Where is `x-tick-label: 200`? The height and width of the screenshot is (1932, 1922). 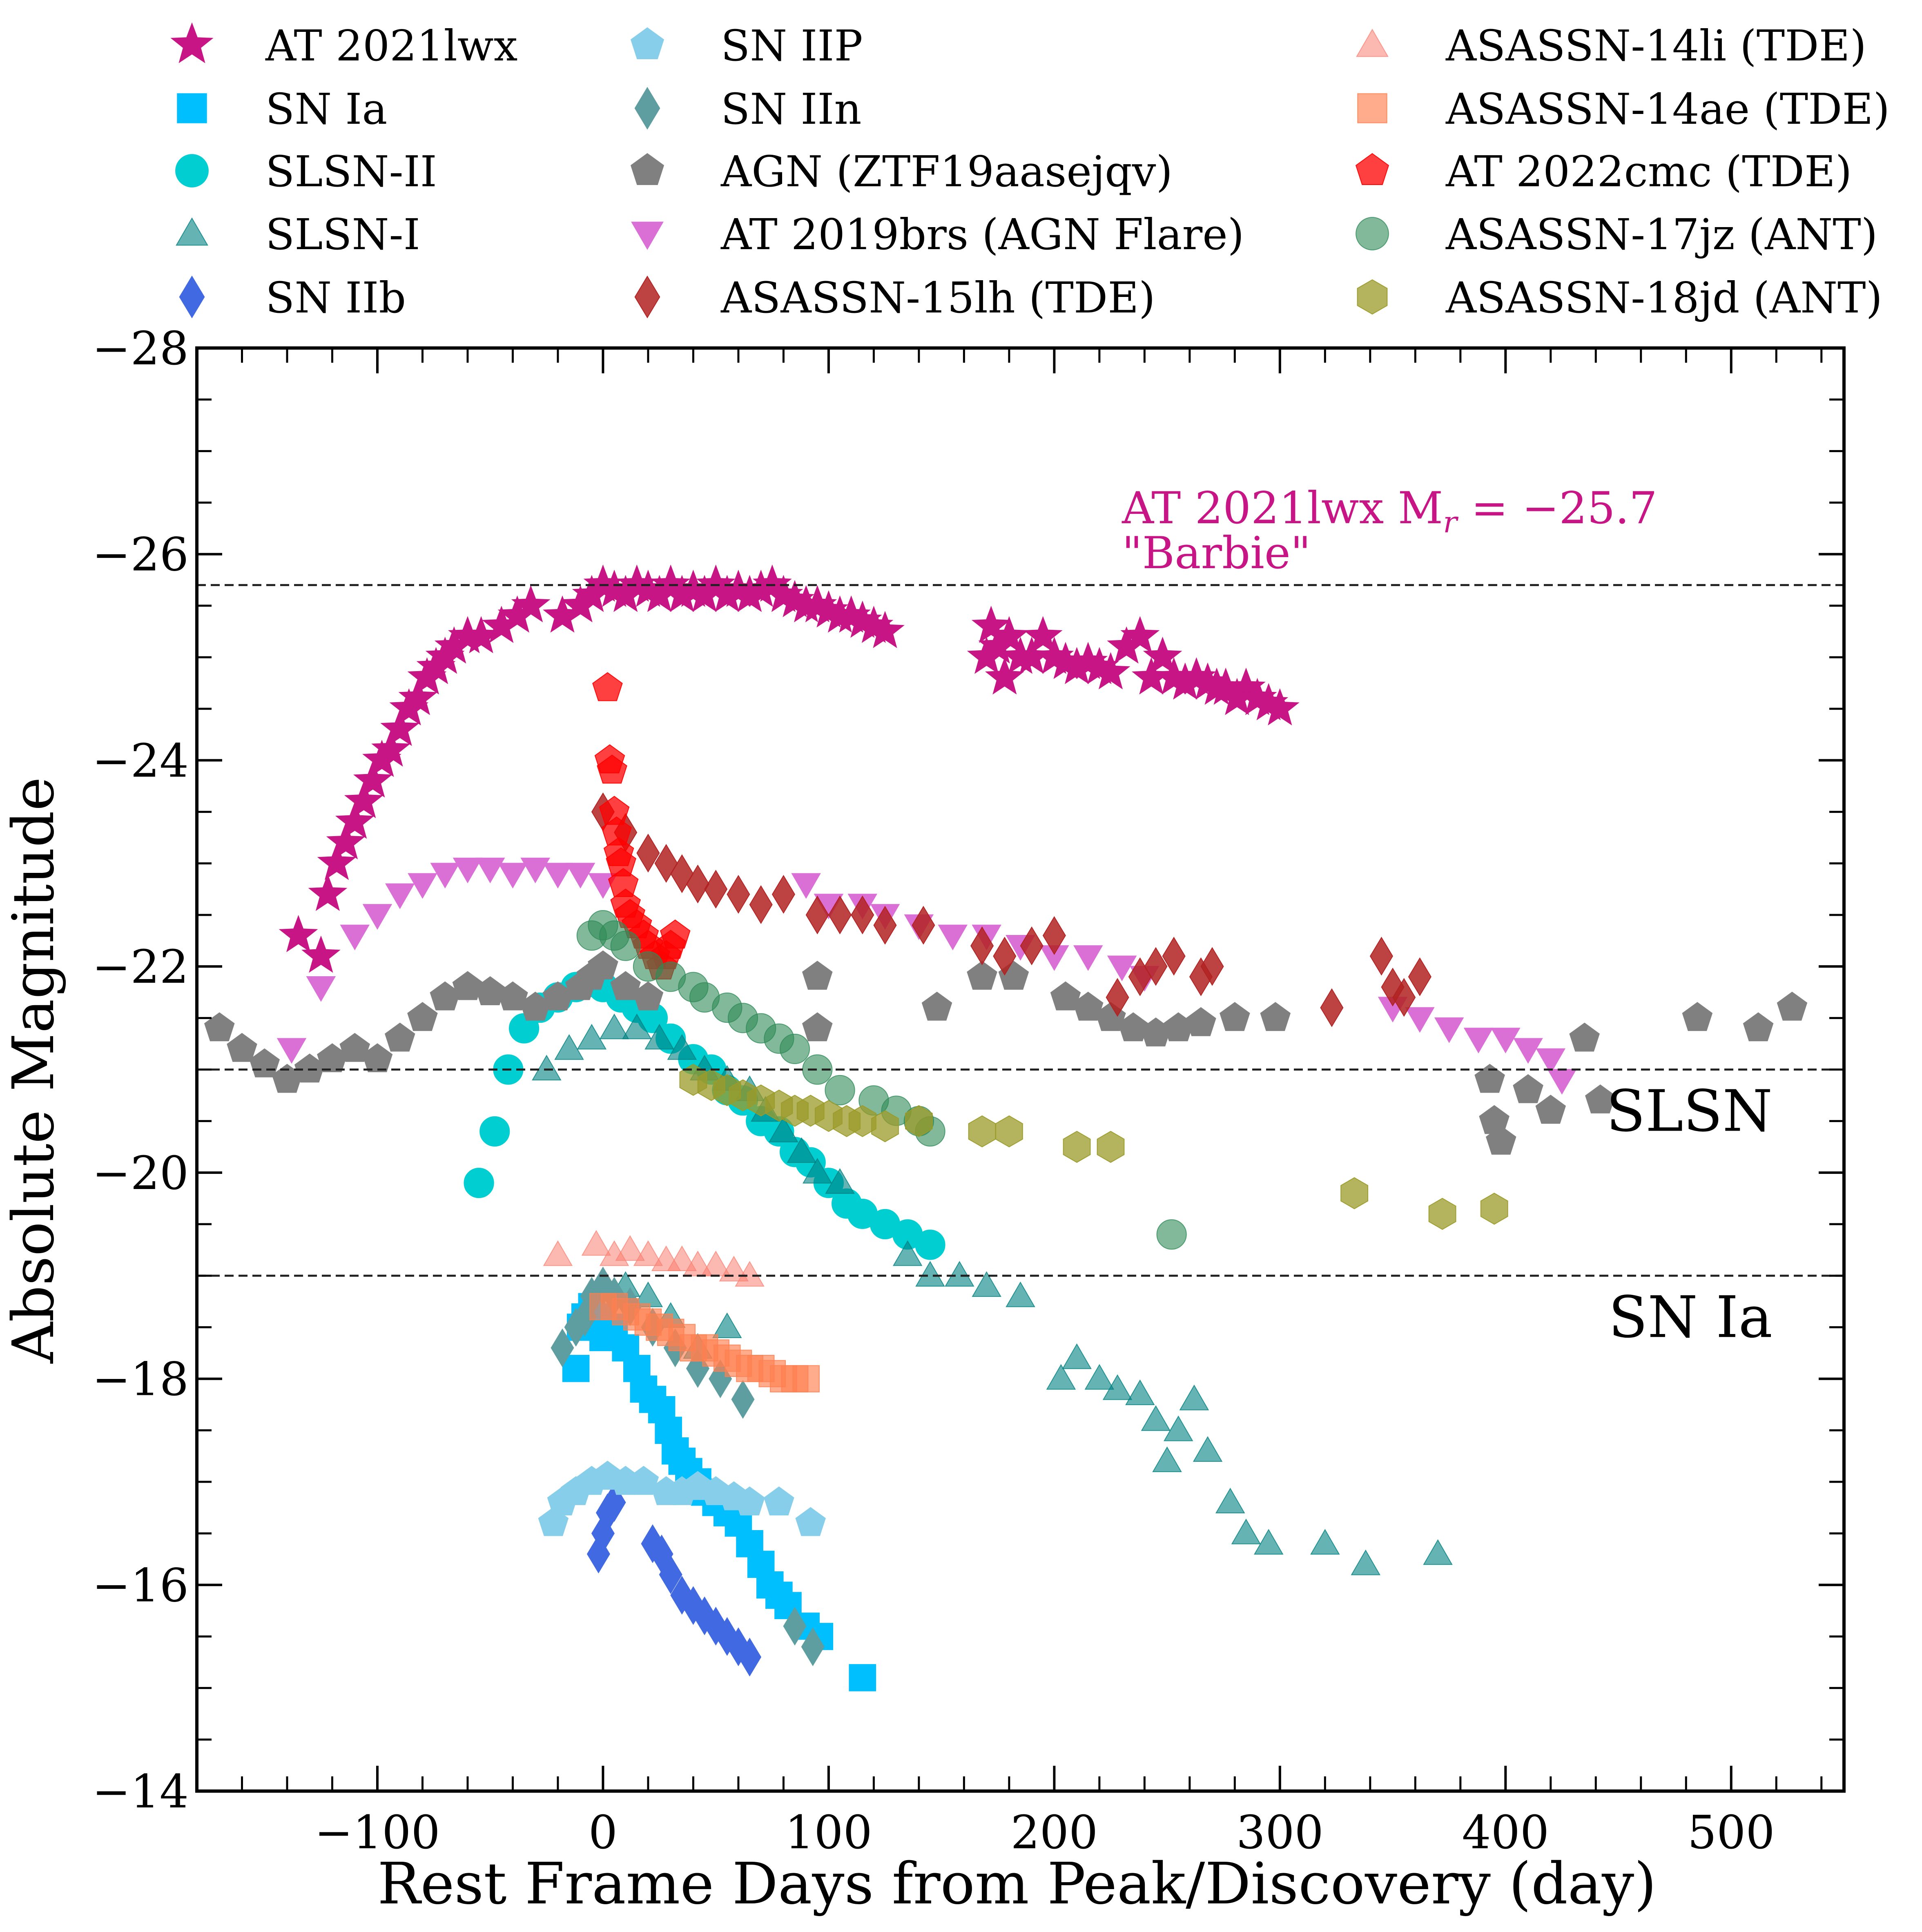 x-tick-label: 200 is located at coordinates (1054, 1832).